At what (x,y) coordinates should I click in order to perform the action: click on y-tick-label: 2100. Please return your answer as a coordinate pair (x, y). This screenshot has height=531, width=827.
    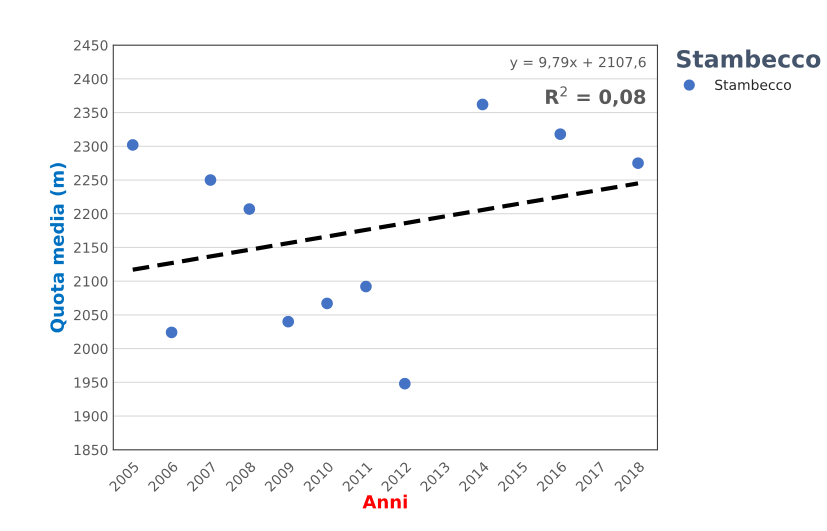
    Looking at the image, I should click on (91, 281).